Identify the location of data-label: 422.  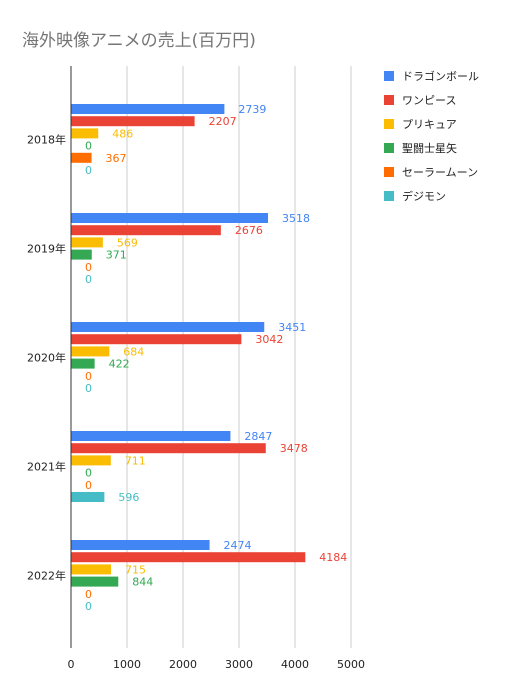
(119, 364).